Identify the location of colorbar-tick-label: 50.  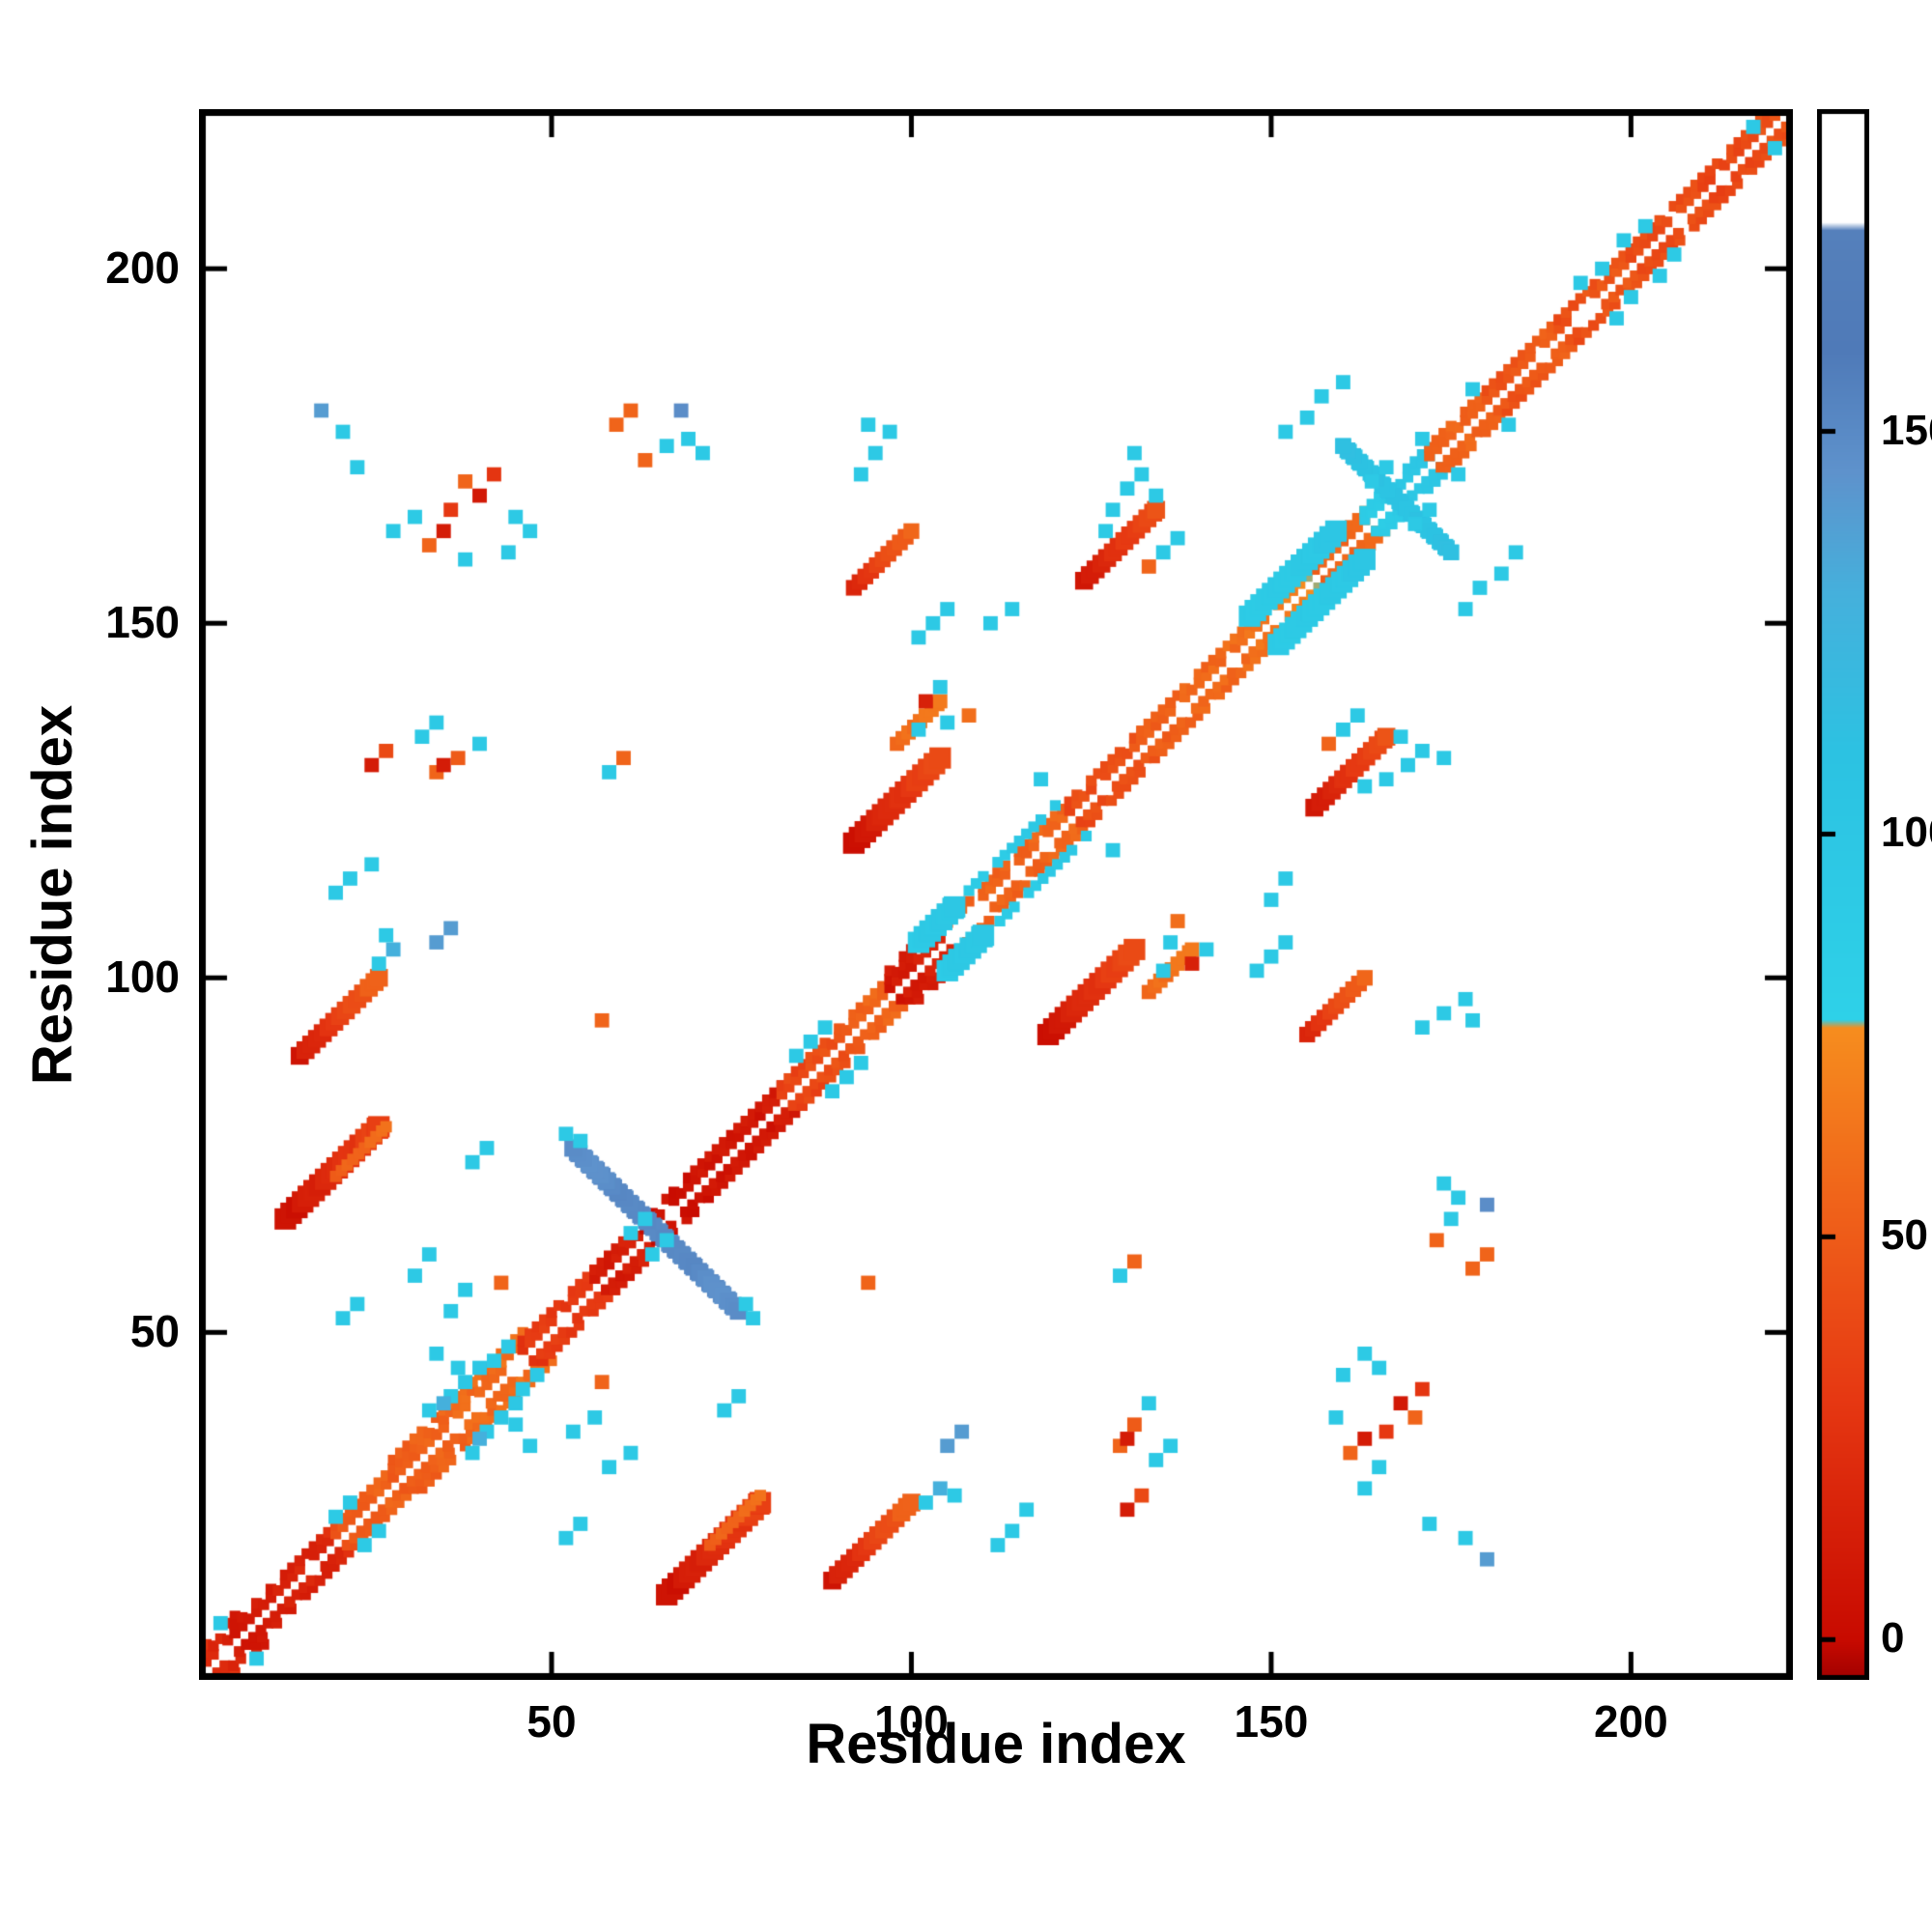
(1904, 1235).